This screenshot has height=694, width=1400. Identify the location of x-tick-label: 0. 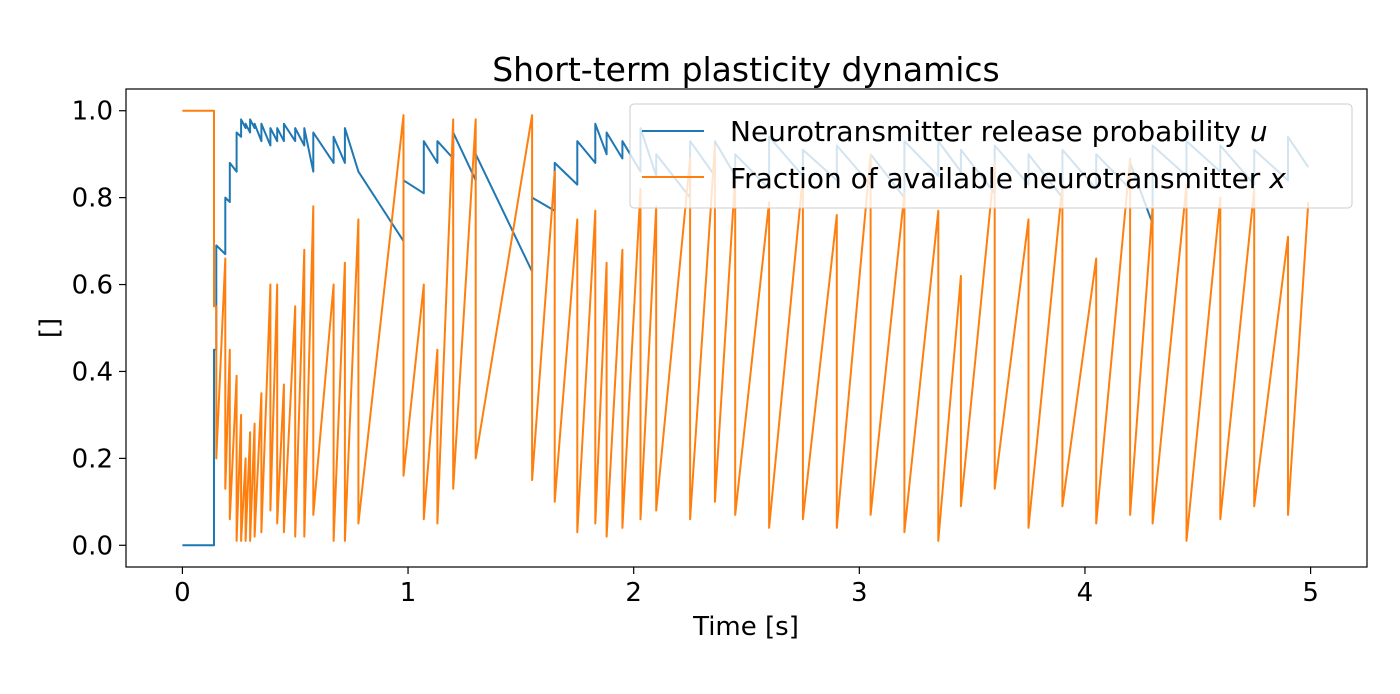
(182, 593).